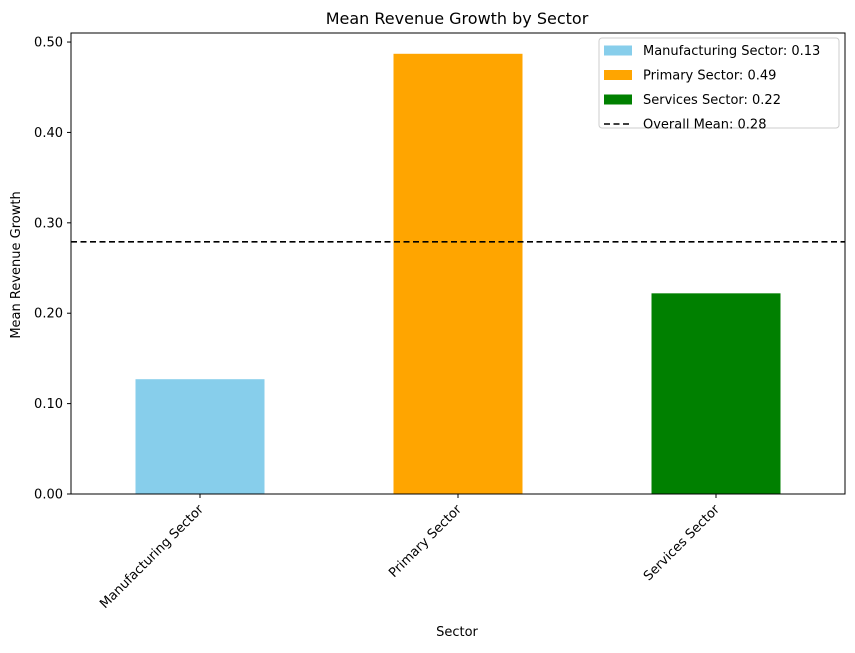 The image size is (855, 653). Describe the element at coordinates (425, 541) in the screenshot. I see `x-tick-label: Primary Sector` at that location.